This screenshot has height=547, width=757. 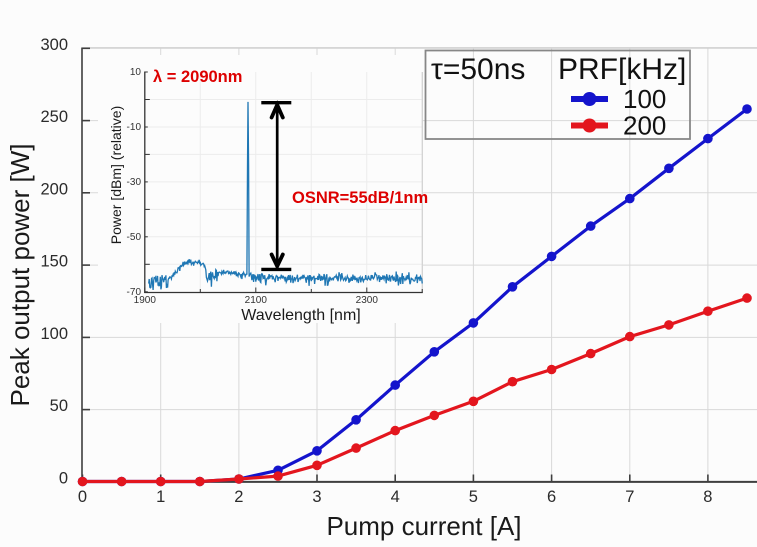 What do you see at coordinates (145, 300) in the screenshot?
I see `svg-text: 1900` at bounding box center [145, 300].